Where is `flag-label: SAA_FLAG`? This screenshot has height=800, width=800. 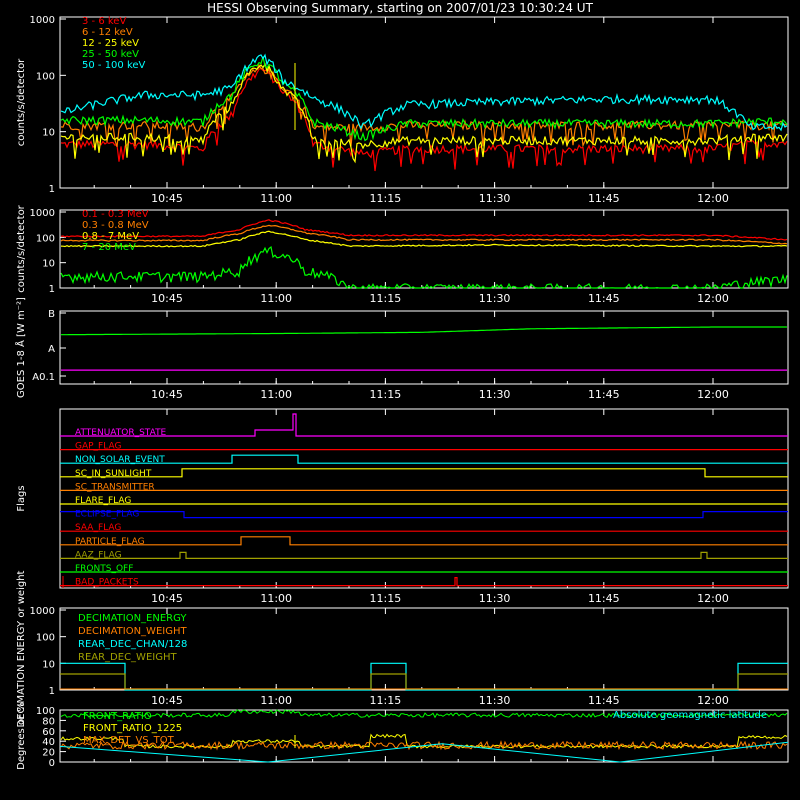 flag-label: SAA_FLAG is located at coordinates (98, 528).